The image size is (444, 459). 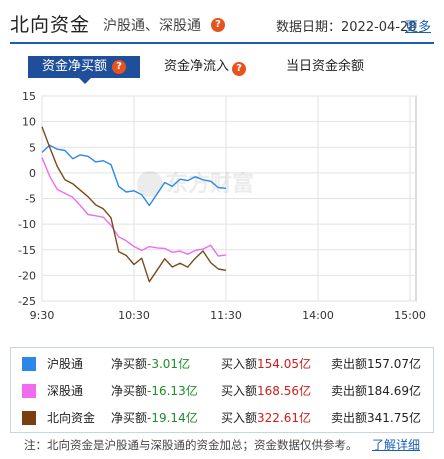 I want to click on y-tick-label: 15, so click(x=29, y=96).